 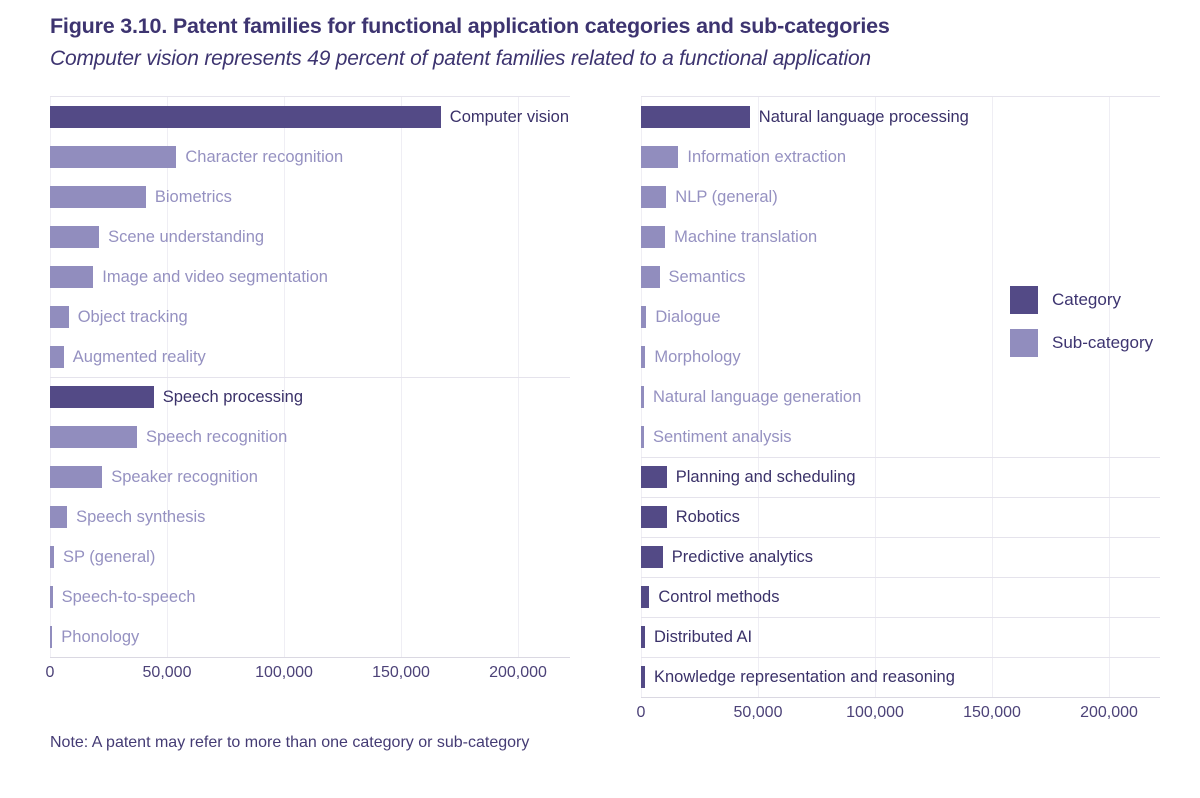 What do you see at coordinates (765, 476) in the screenshot?
I see `bar-label: Planning and scheduling` at bounding box center [765, 476].